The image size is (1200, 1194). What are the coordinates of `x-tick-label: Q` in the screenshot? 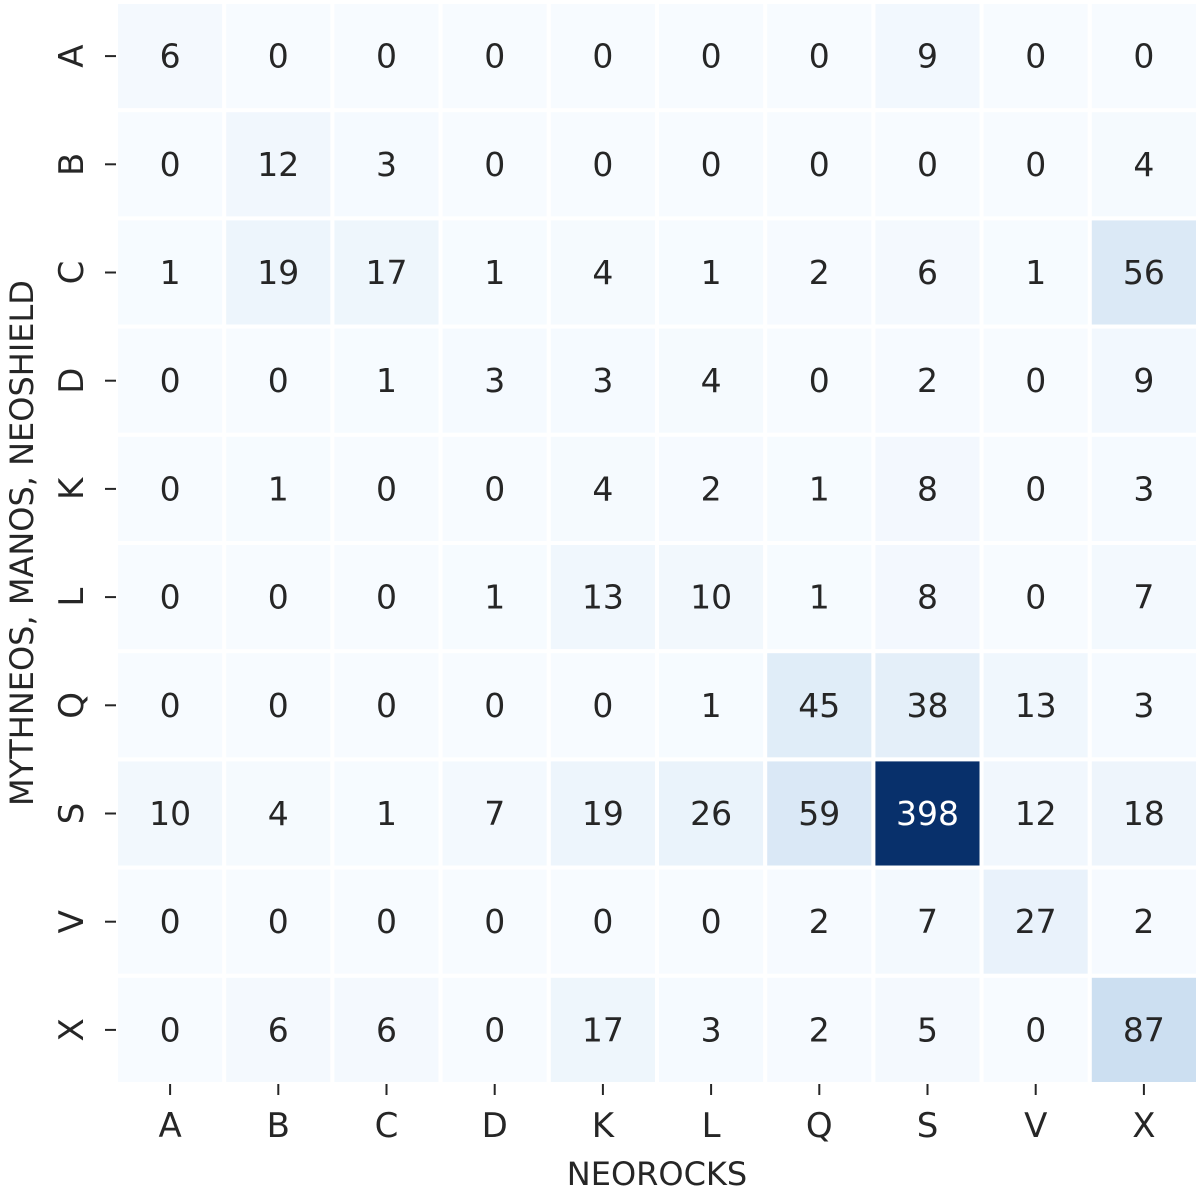 It's located at (819, 1126).